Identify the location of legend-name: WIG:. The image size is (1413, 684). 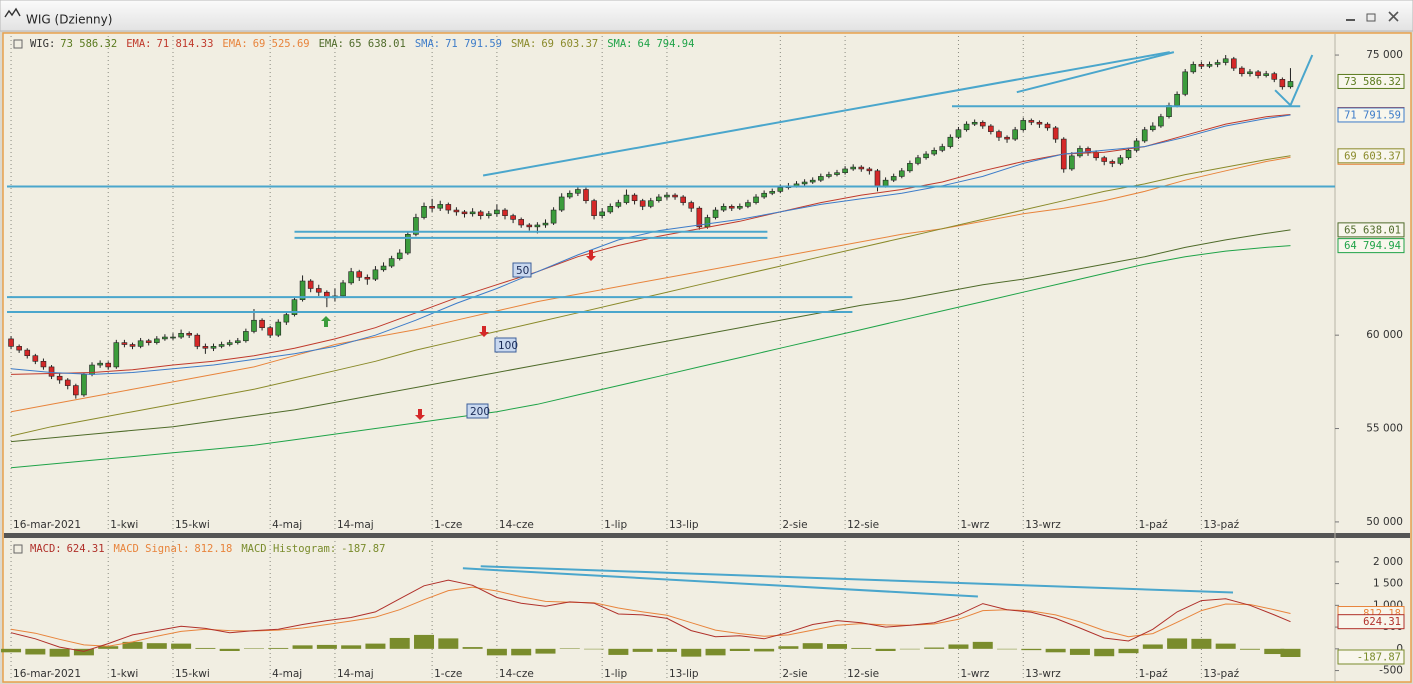
(42, 44).